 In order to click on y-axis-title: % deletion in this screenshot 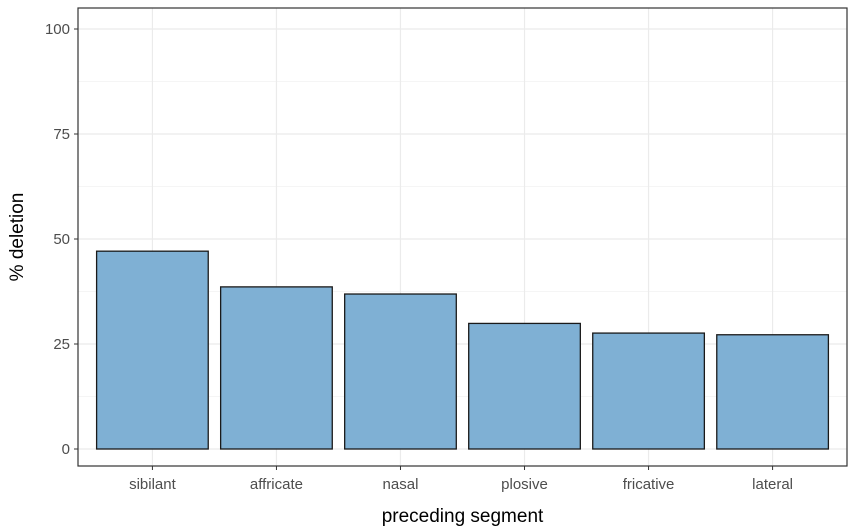, I will do `click(17, 237)`.